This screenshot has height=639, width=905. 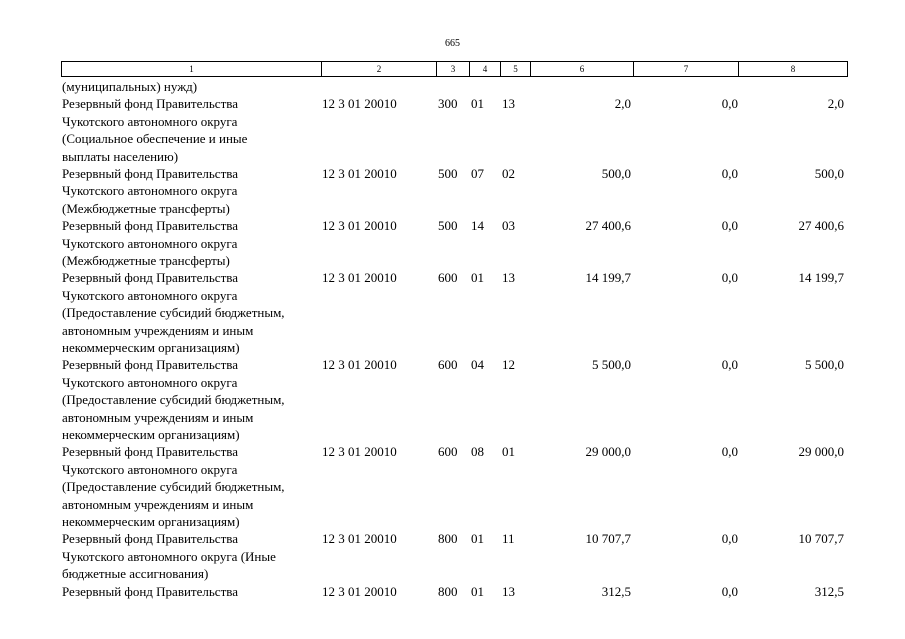 What do you see at coordinates (477, 173) in the screenshot?
I see `row-col-4: 07` at bounding box center [477, 173].